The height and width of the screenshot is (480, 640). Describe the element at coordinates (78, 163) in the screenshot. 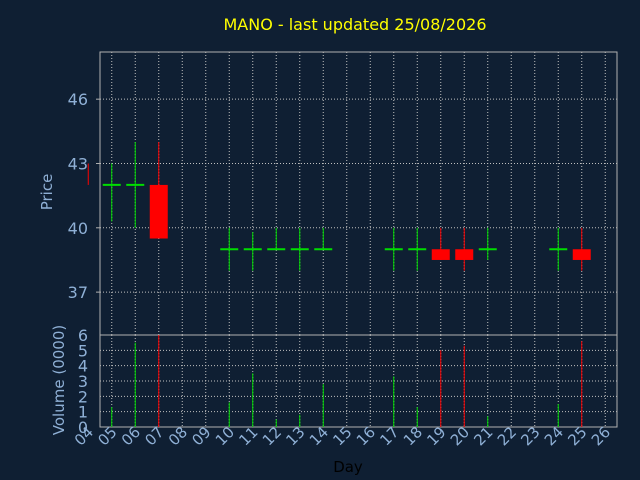

I see `price-tick-label: 43` at that location.